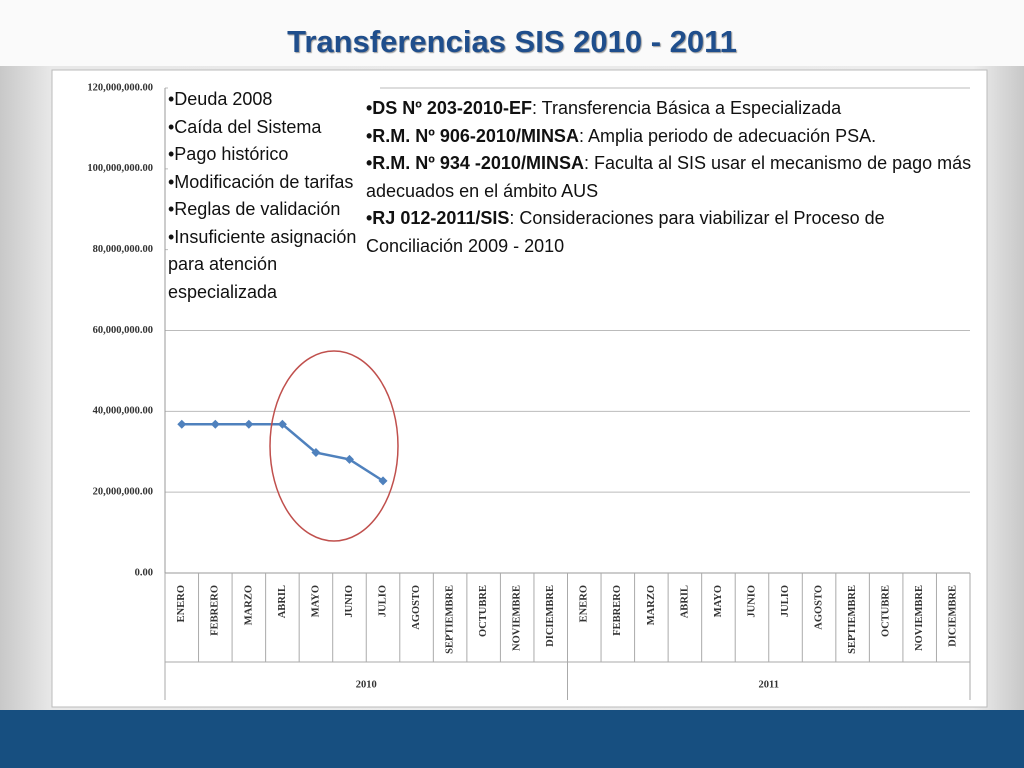 This screenshot has height=768, width=1024. I want to click on norm-code: •R.M. Nº 906-2010/MINSA, so click(472, 135).